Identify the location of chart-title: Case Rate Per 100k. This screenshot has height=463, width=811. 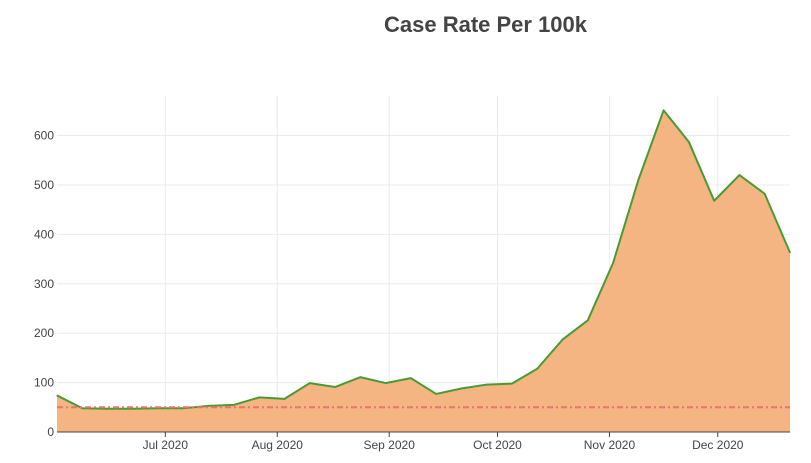
(485, 24).